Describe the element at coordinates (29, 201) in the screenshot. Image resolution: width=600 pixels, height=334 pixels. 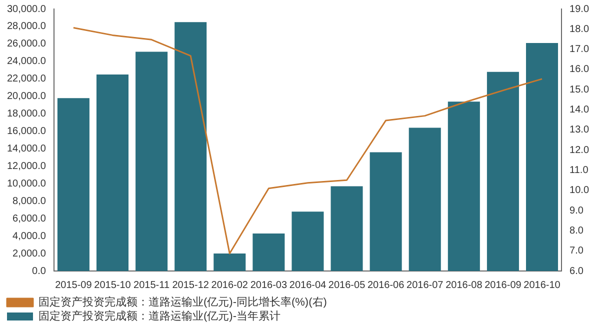
I see `y-tick-label: 8,000.0` at that location.